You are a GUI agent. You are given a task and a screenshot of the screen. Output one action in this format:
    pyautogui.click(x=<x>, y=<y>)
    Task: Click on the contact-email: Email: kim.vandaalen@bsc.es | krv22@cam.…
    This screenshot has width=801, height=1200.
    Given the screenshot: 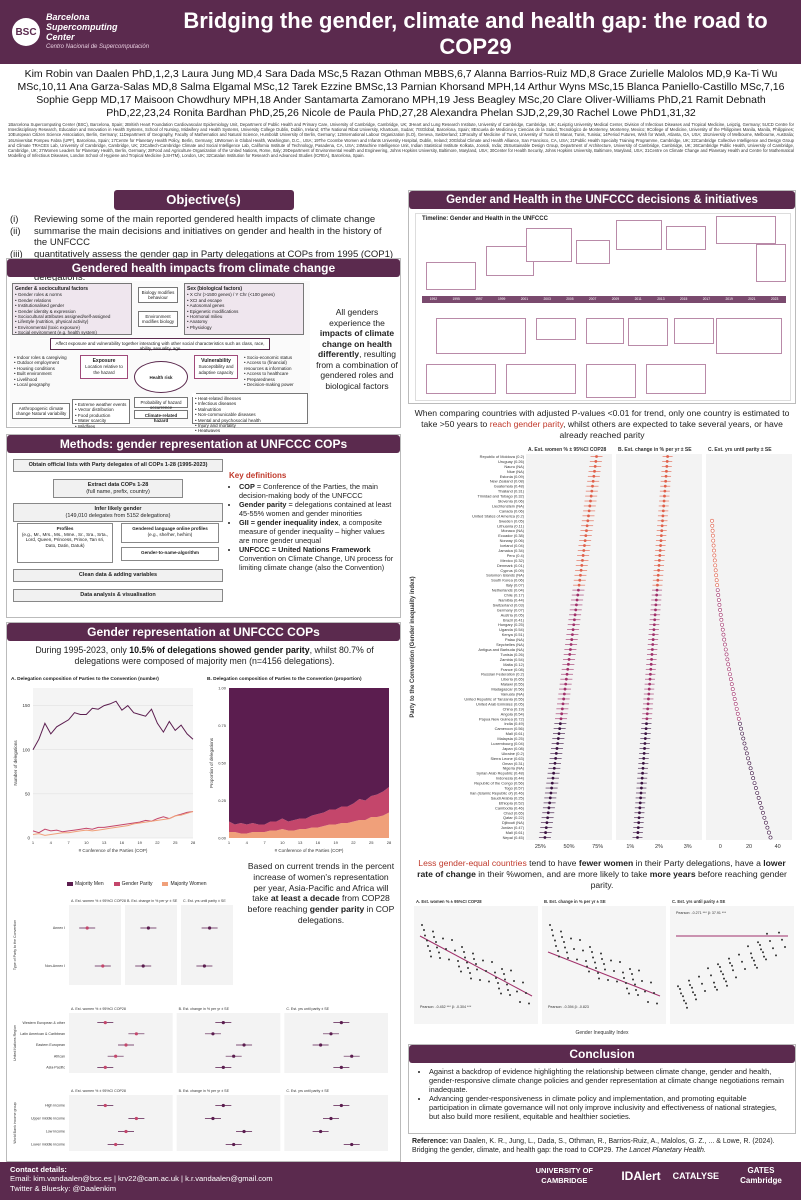 What is the action you would take?
    pyautogui.click(x=141, y=1179)
    